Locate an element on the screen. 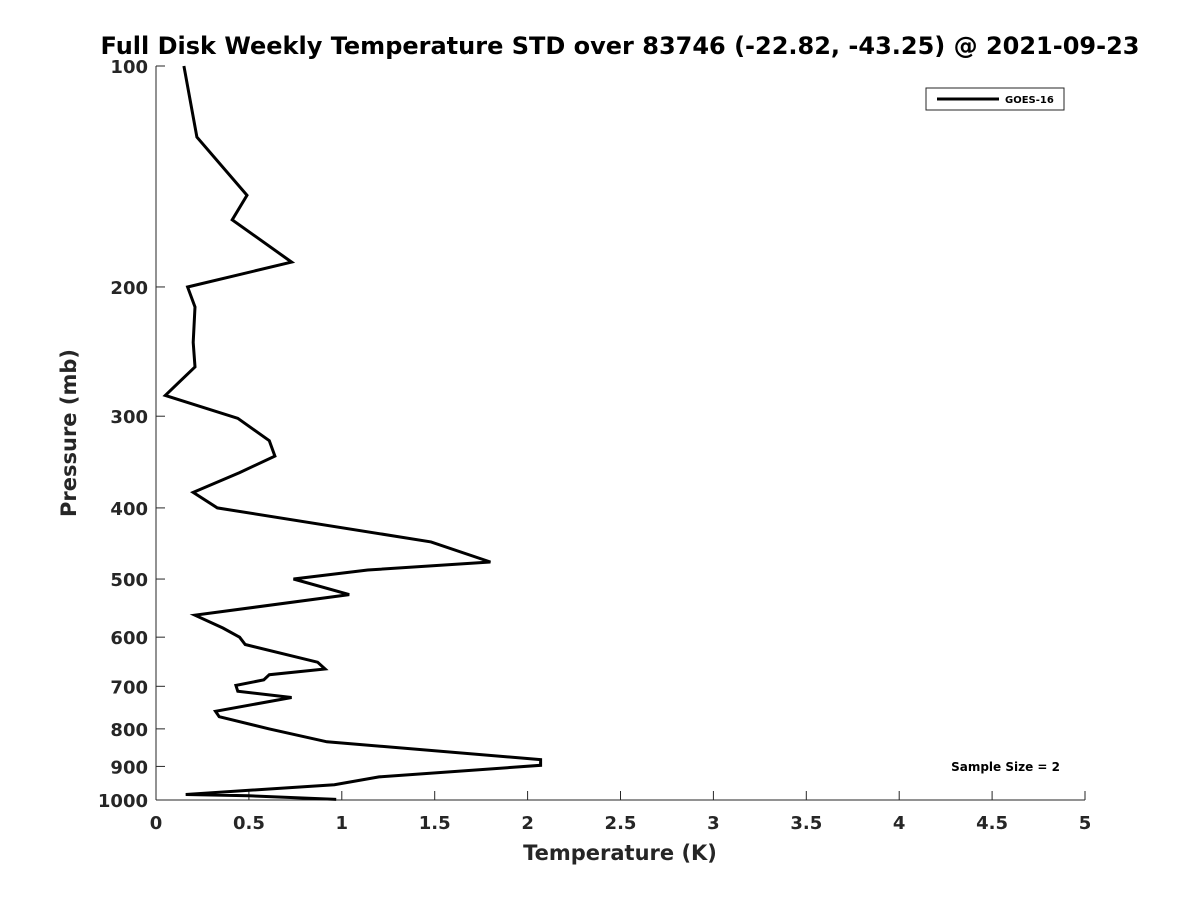 The width and height of the screenshot is (1200, 900). sample-size-annotation: Sample Size = 2 is located at coordinates (1005, 767).